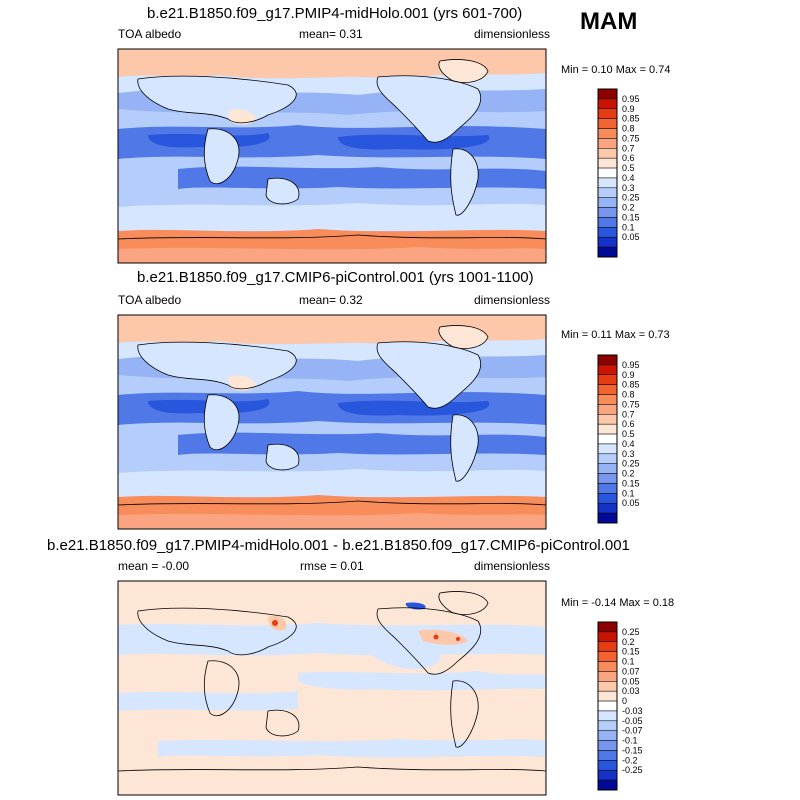  What do you see at coordinates (628, 395) in the screenshot?
I see `colorbar-tick-label: 0.8` at bounding box center [628, 395].